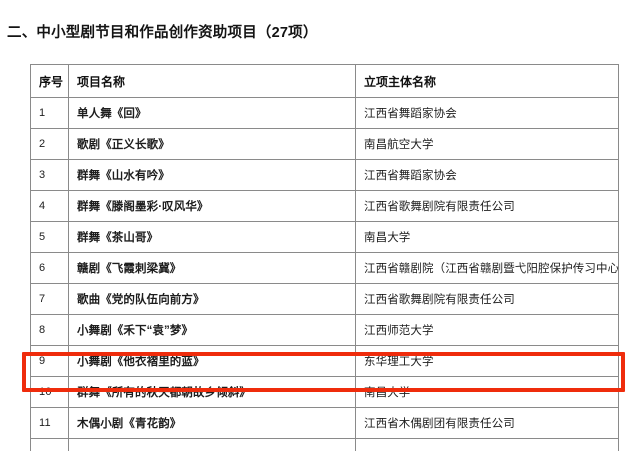  I want to click on cell-project-name: 群舞《茶山哥》, so click(212, 237).